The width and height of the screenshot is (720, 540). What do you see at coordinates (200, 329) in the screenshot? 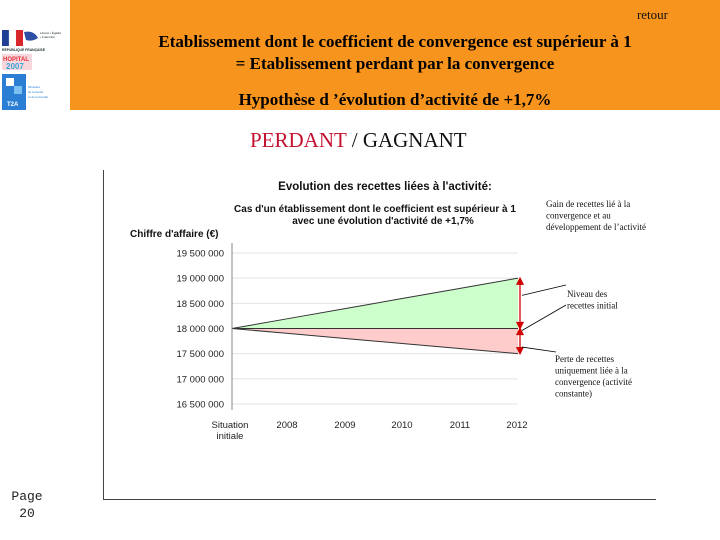
I see `y-tick-label: 18 000 000` at bounding box center [200, 329].